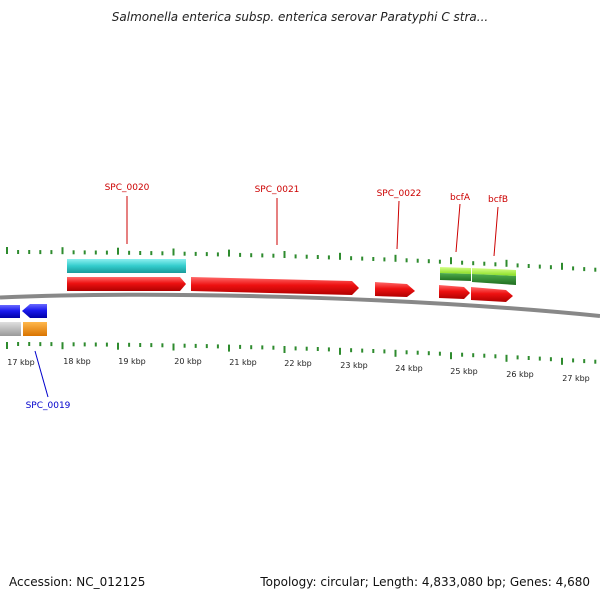 The width and height of the screenshot is (600, 600). Describe the element at coordinates (77, 582) in the screenshot. I see `accession-text: Accession: NC_012125` at that location.